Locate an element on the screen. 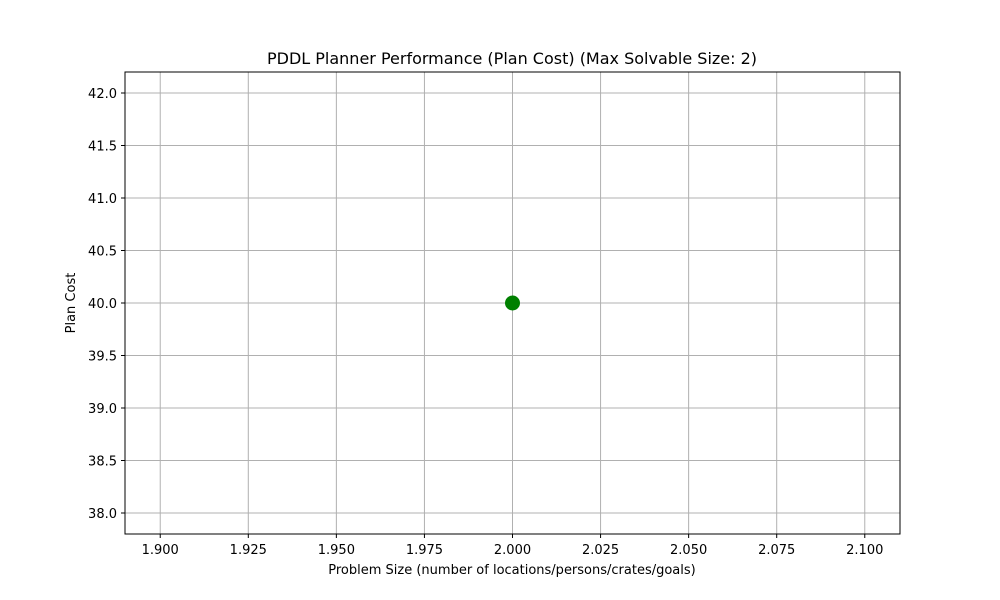  y-tick-label: 38.5 is located at coordinates (102, 462).